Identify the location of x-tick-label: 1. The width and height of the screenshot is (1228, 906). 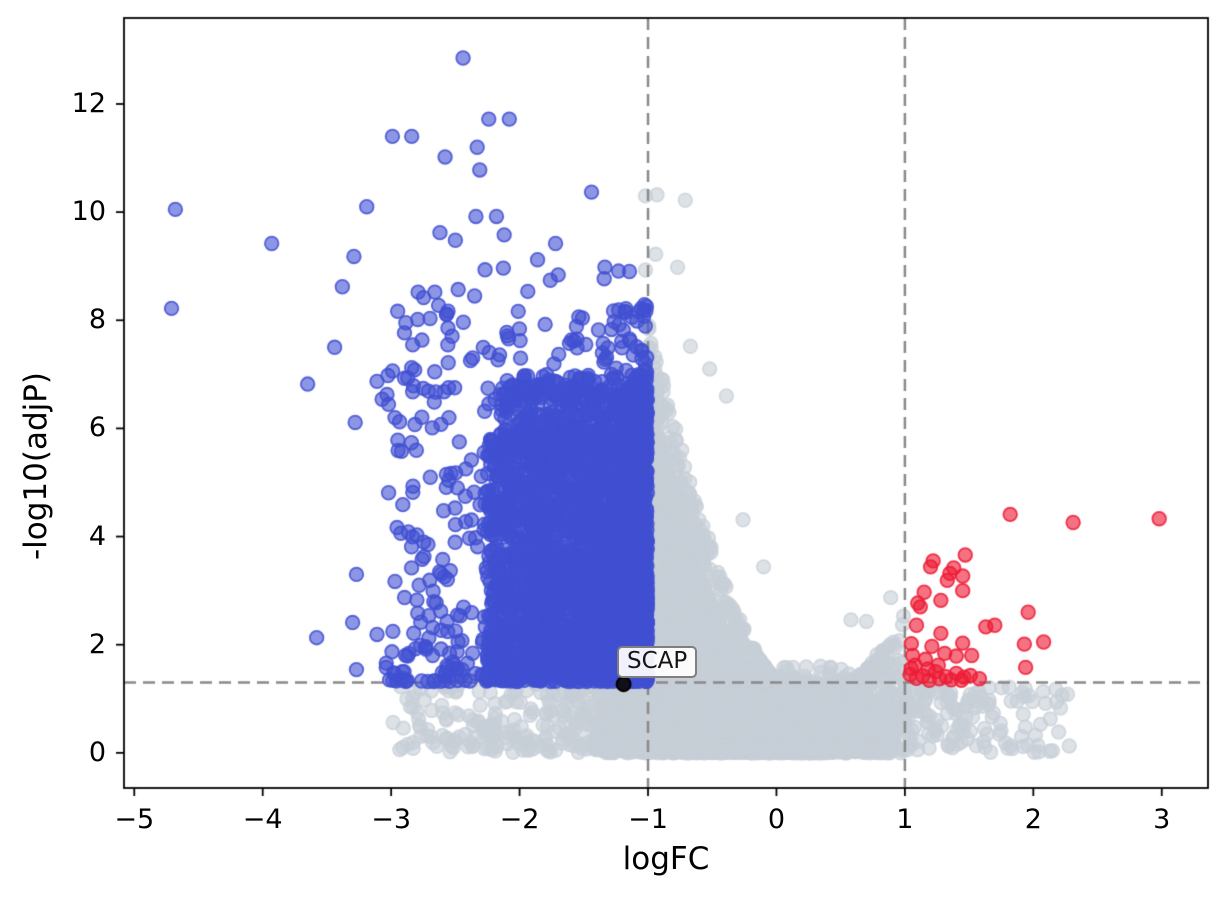
(905, 819).